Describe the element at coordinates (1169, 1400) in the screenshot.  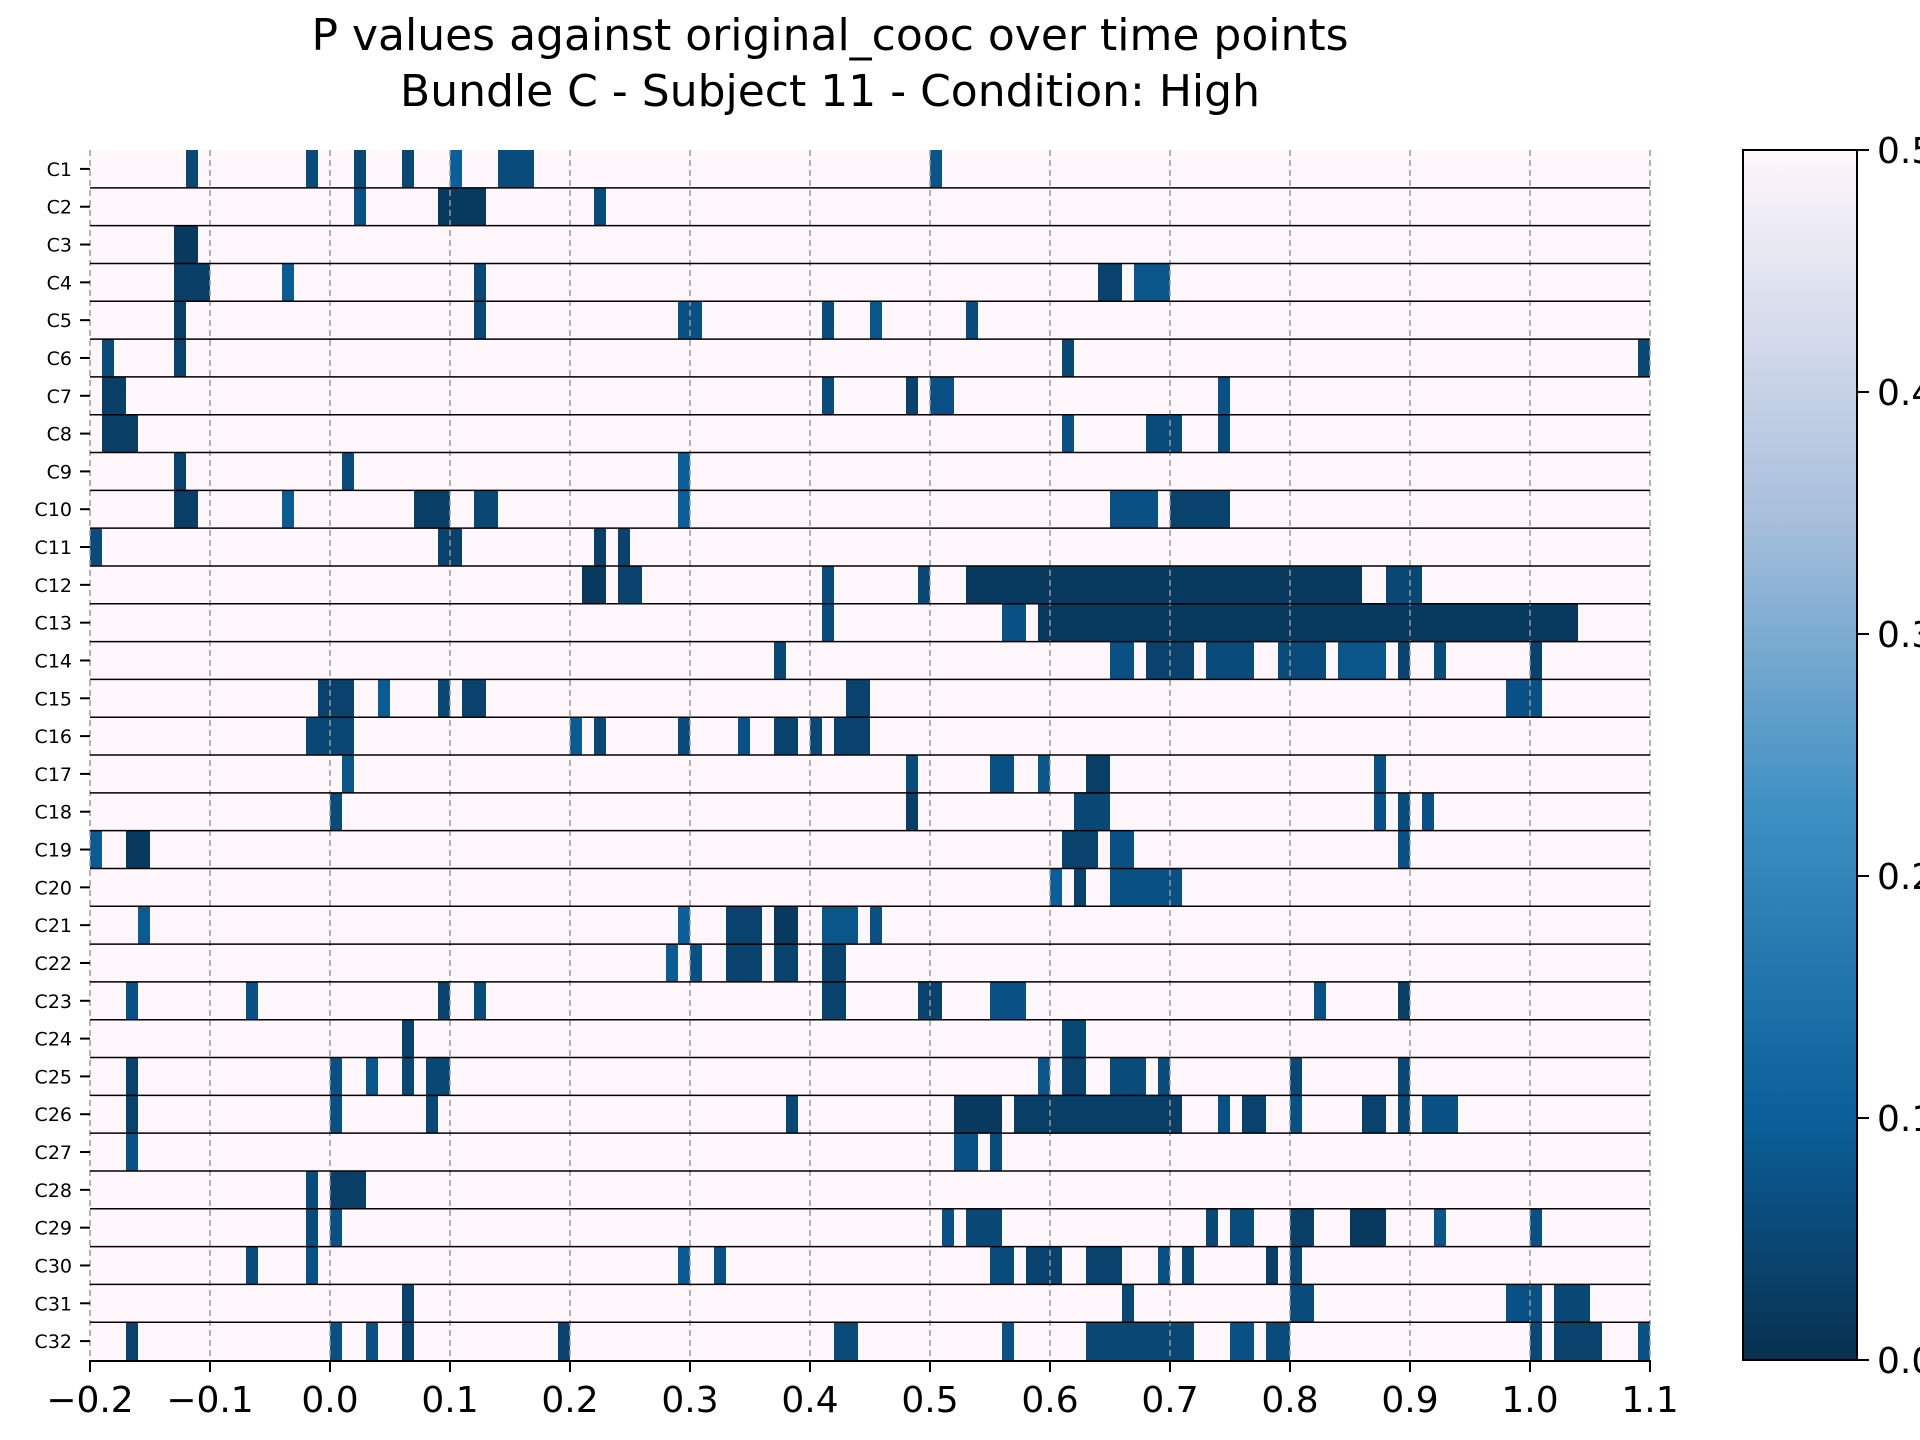
I see `x-tick-label: 0.7` at that location.